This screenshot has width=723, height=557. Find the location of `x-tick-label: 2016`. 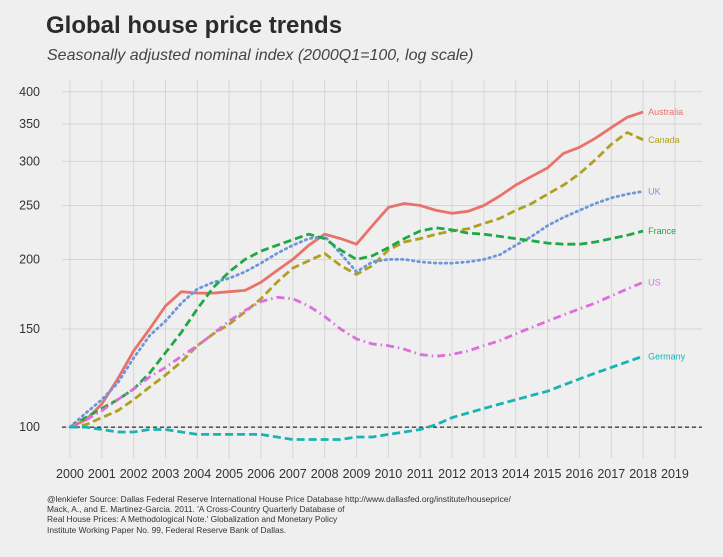

x-tick-label: 2016 is located at coordinates (580, 474).